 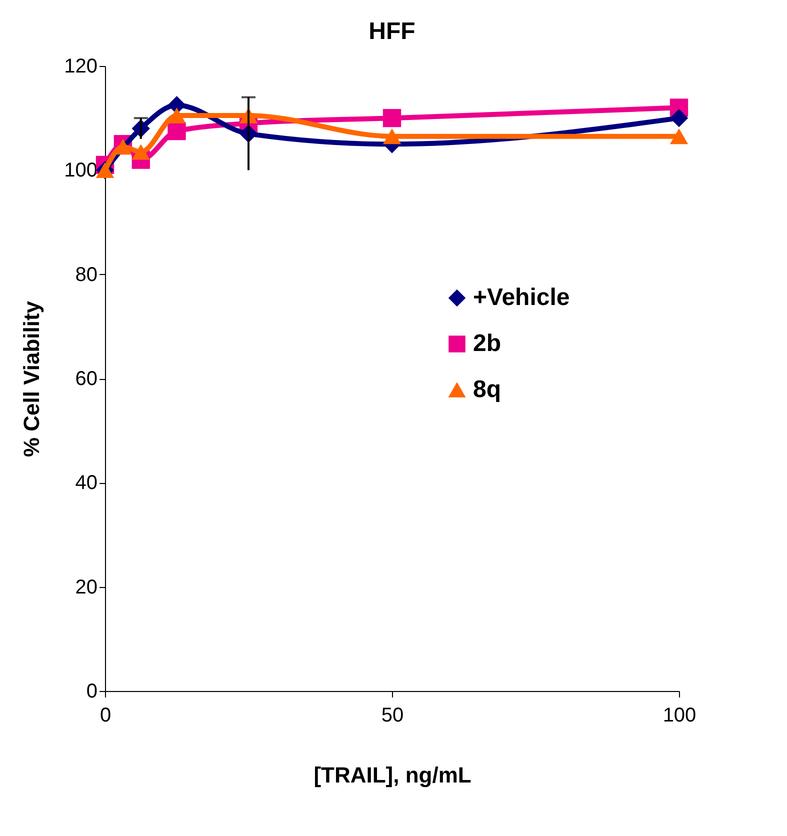 I want to click on x-tick-label: 50, so click(x=392, y=715).